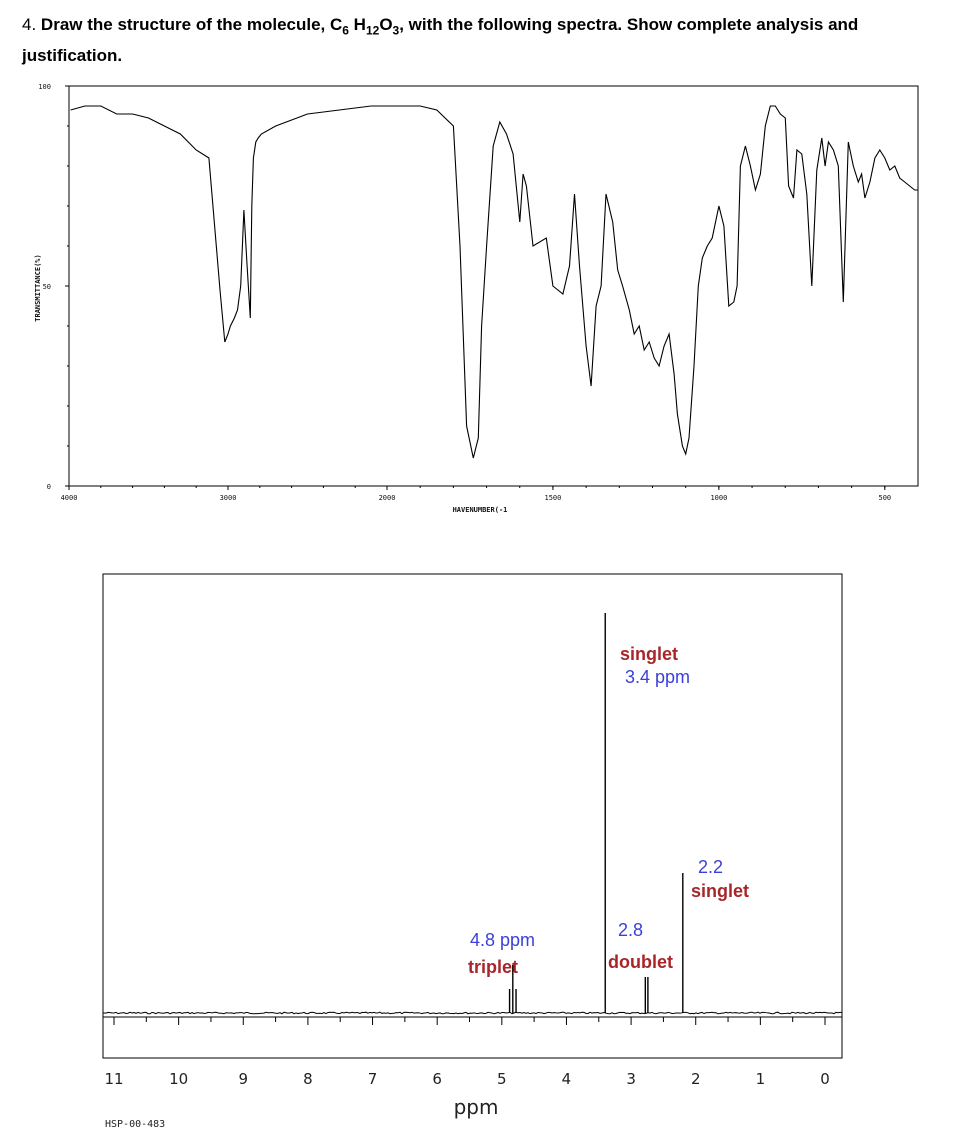  Describe the element at coordinates (476, 1107) in the screenshot. I see `nmr-x-axis-label: ppm` at that location.